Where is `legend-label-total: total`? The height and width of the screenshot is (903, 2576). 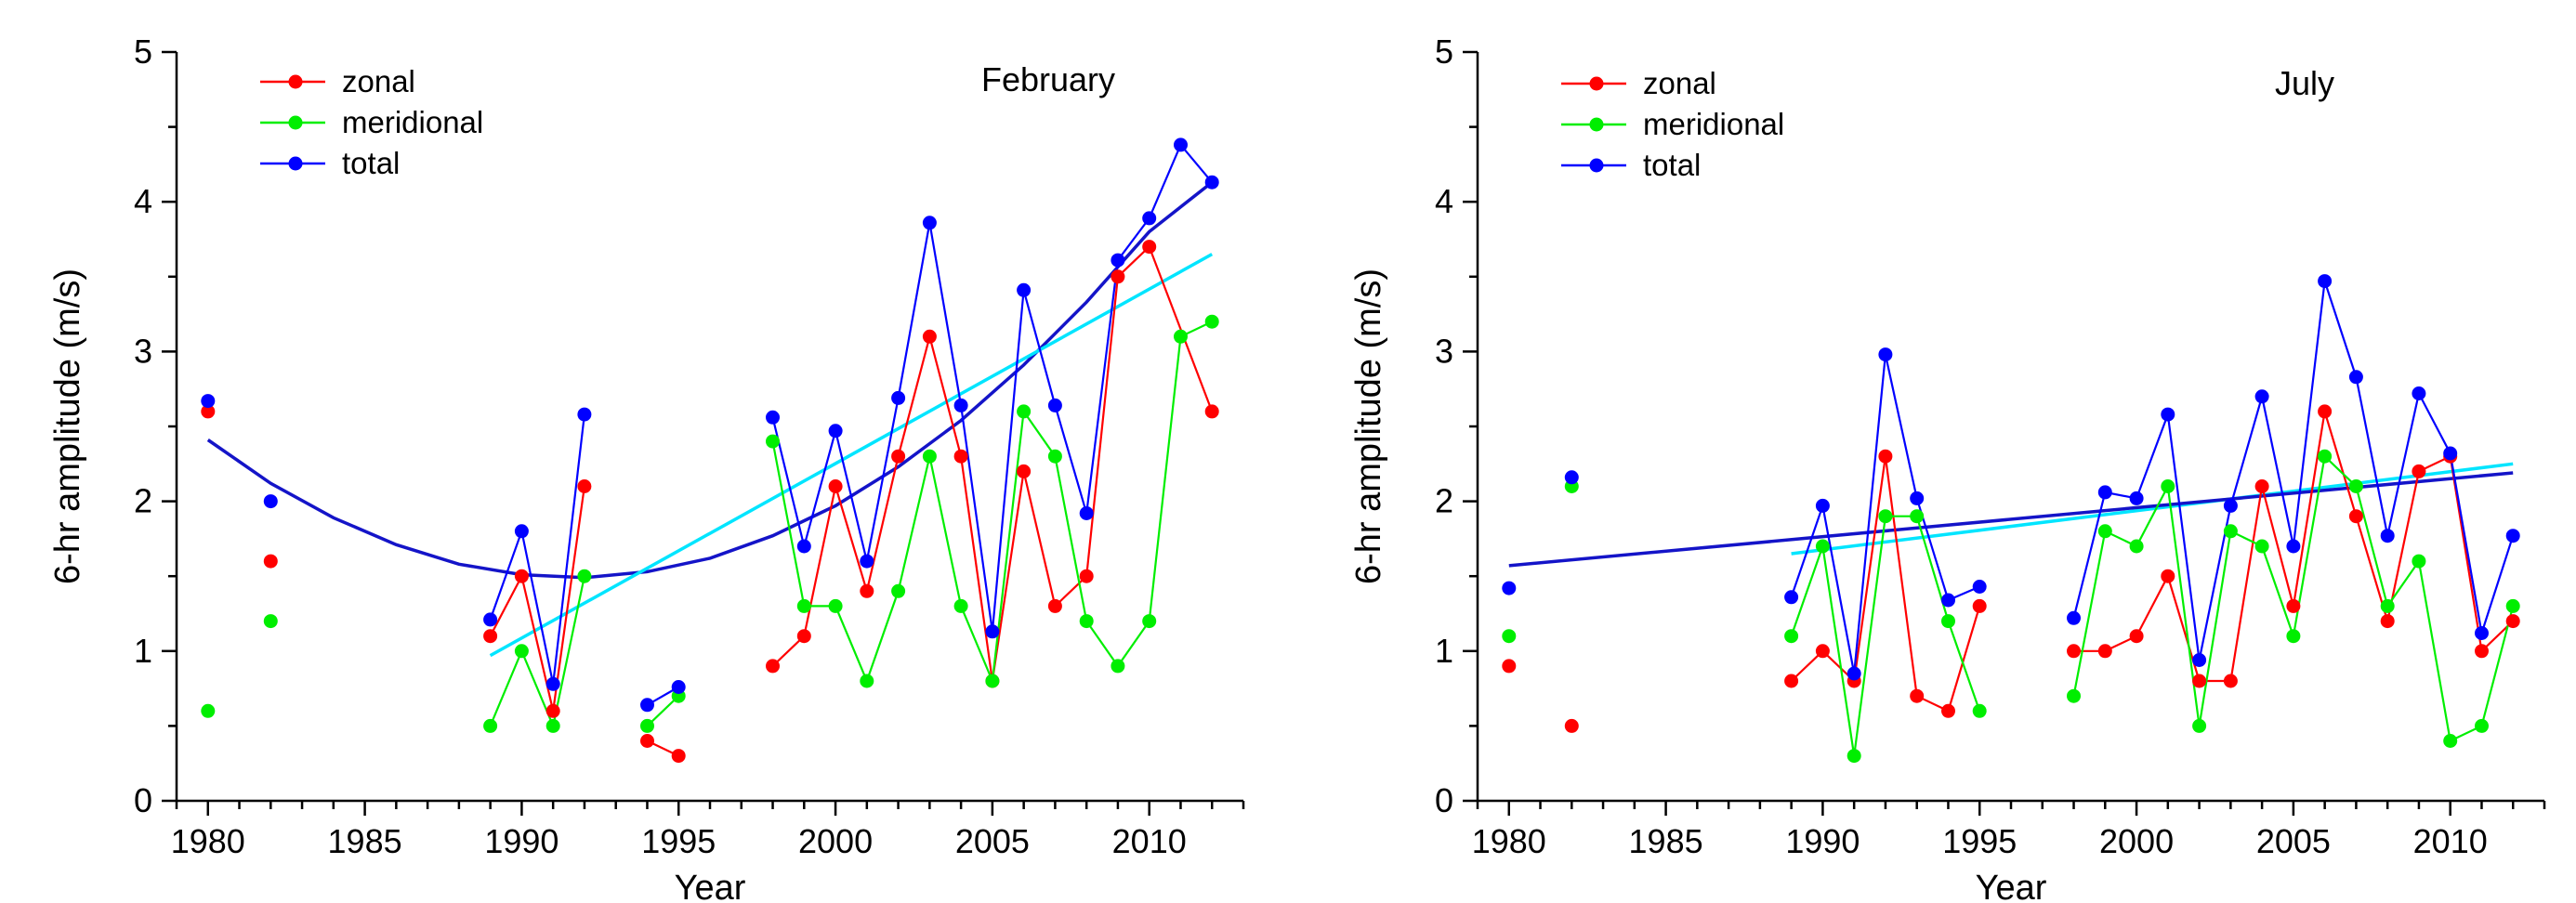
legend-label-total: total is located at coordinates (371, 163).